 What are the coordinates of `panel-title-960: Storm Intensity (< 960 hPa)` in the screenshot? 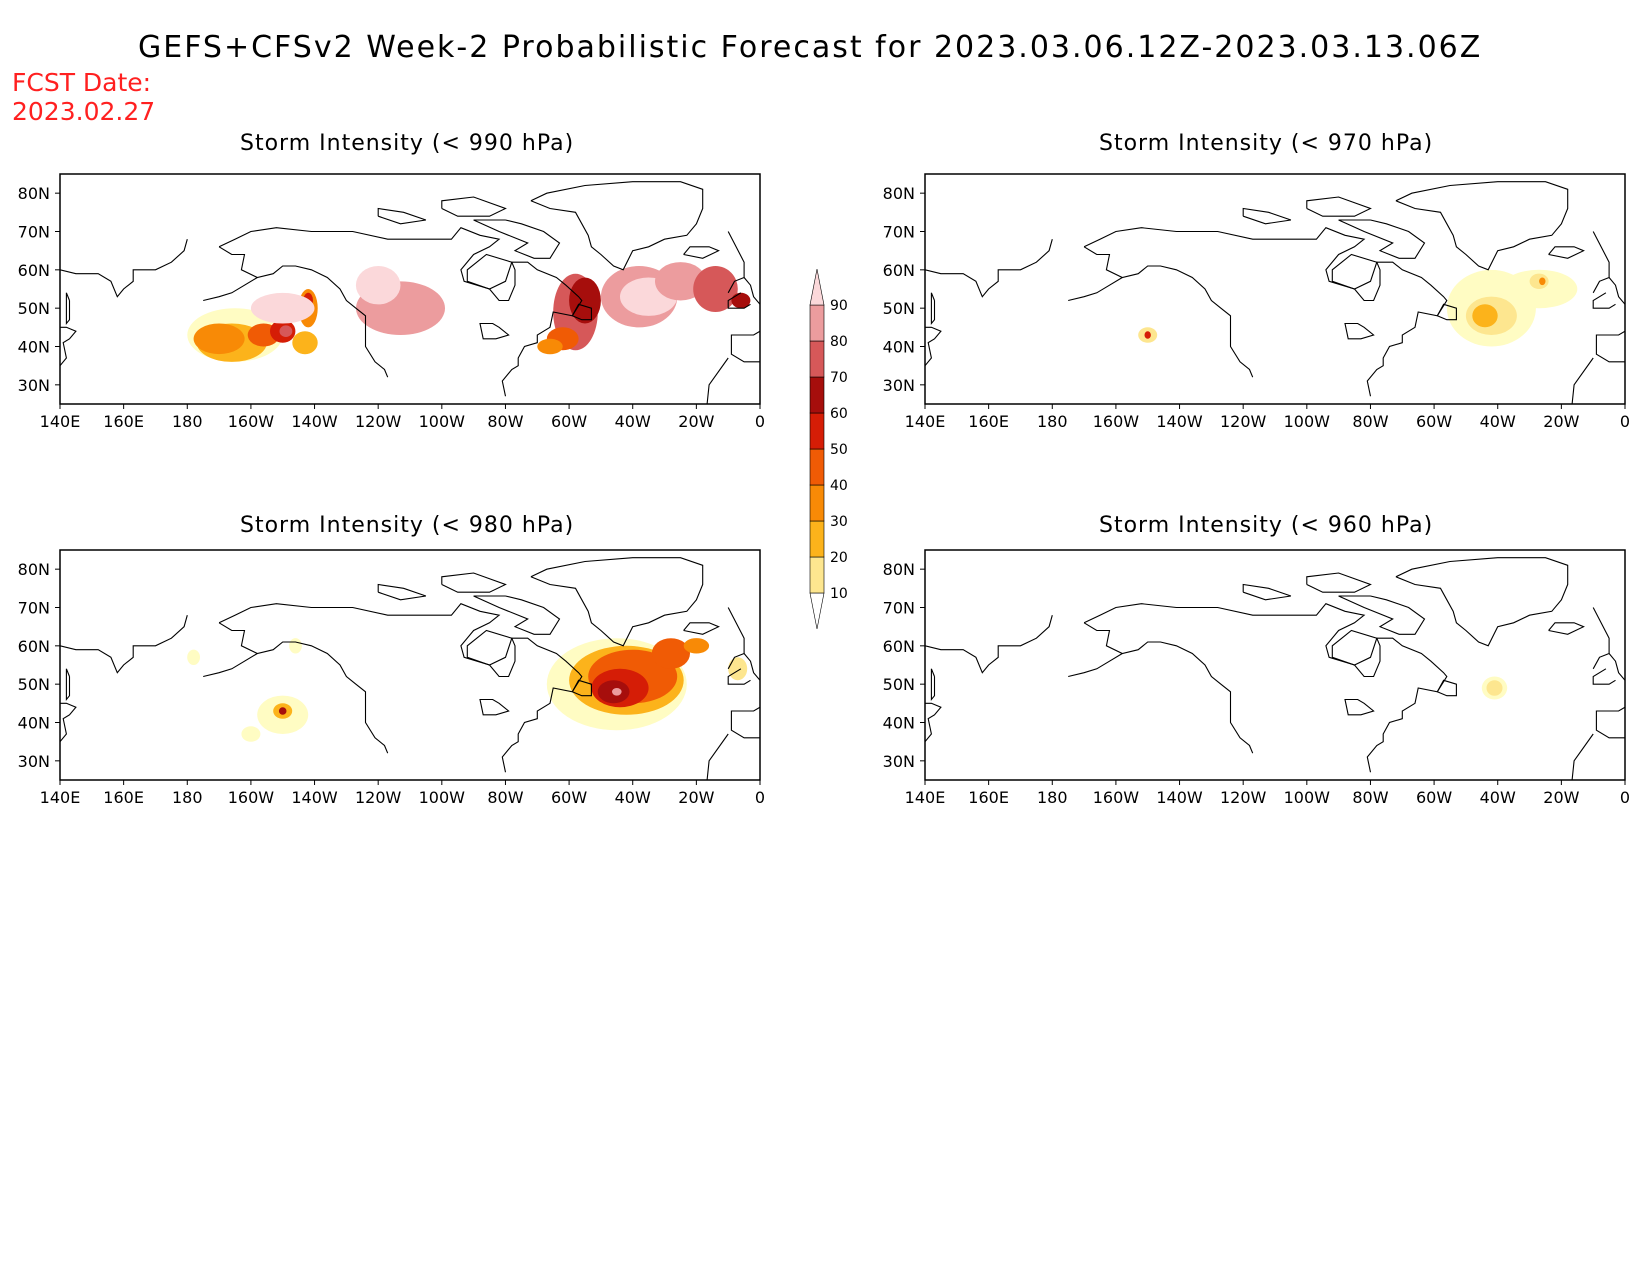 It's located at (1266, 525).